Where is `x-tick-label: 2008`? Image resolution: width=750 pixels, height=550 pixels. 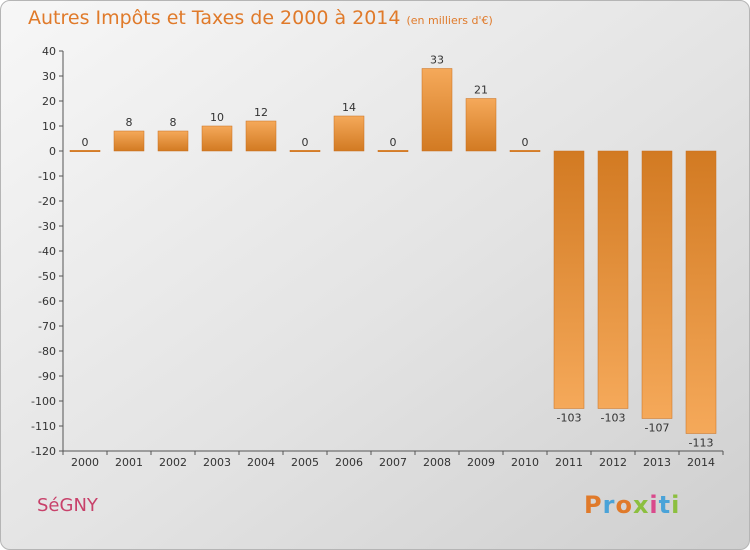
x-tick-label: 2008 is located at coordinates (437, 462).